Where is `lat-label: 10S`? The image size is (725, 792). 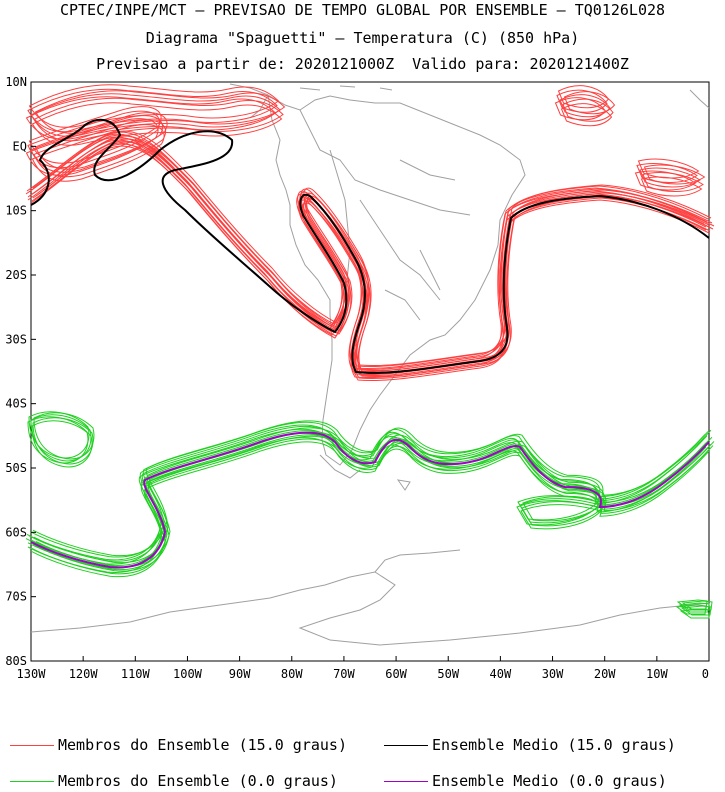 lat-label: 10S is located at coordinates (16, 211).